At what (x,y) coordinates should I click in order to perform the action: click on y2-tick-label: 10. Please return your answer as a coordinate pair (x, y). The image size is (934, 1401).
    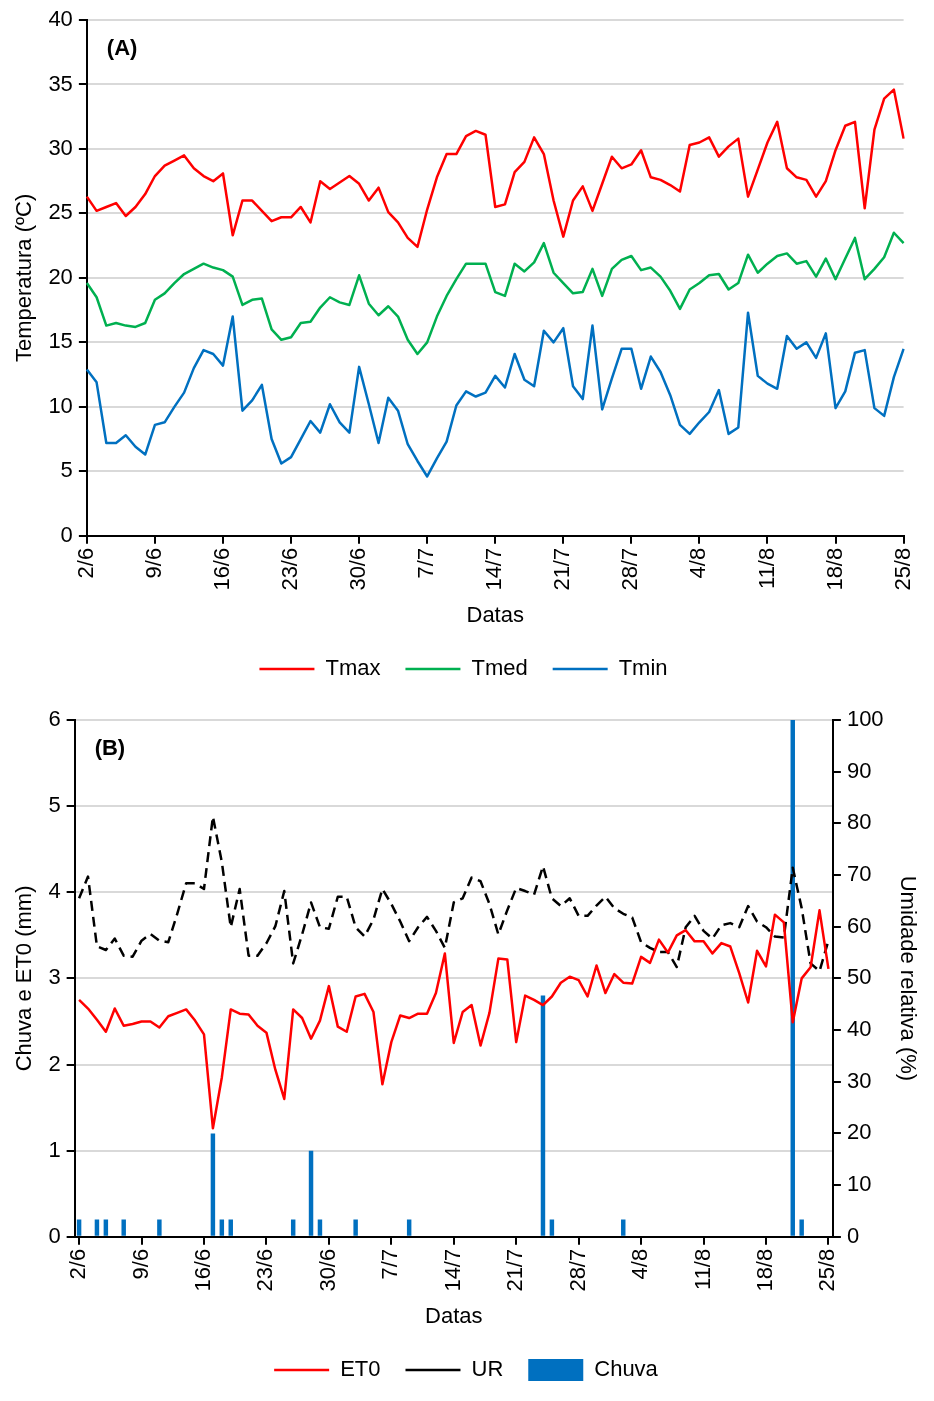
    Looking at the image, I should click on (859, 1184).